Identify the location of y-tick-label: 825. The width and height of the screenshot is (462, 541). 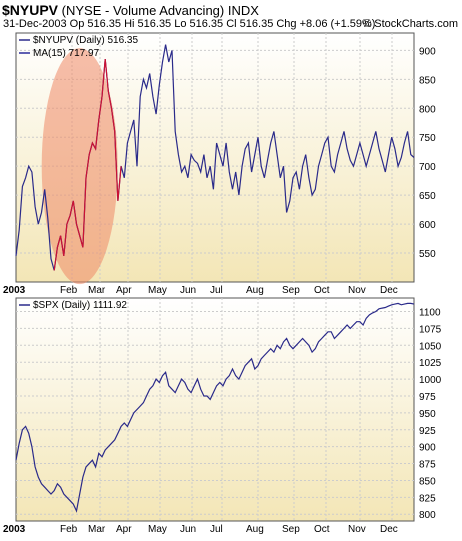
(427, 498).